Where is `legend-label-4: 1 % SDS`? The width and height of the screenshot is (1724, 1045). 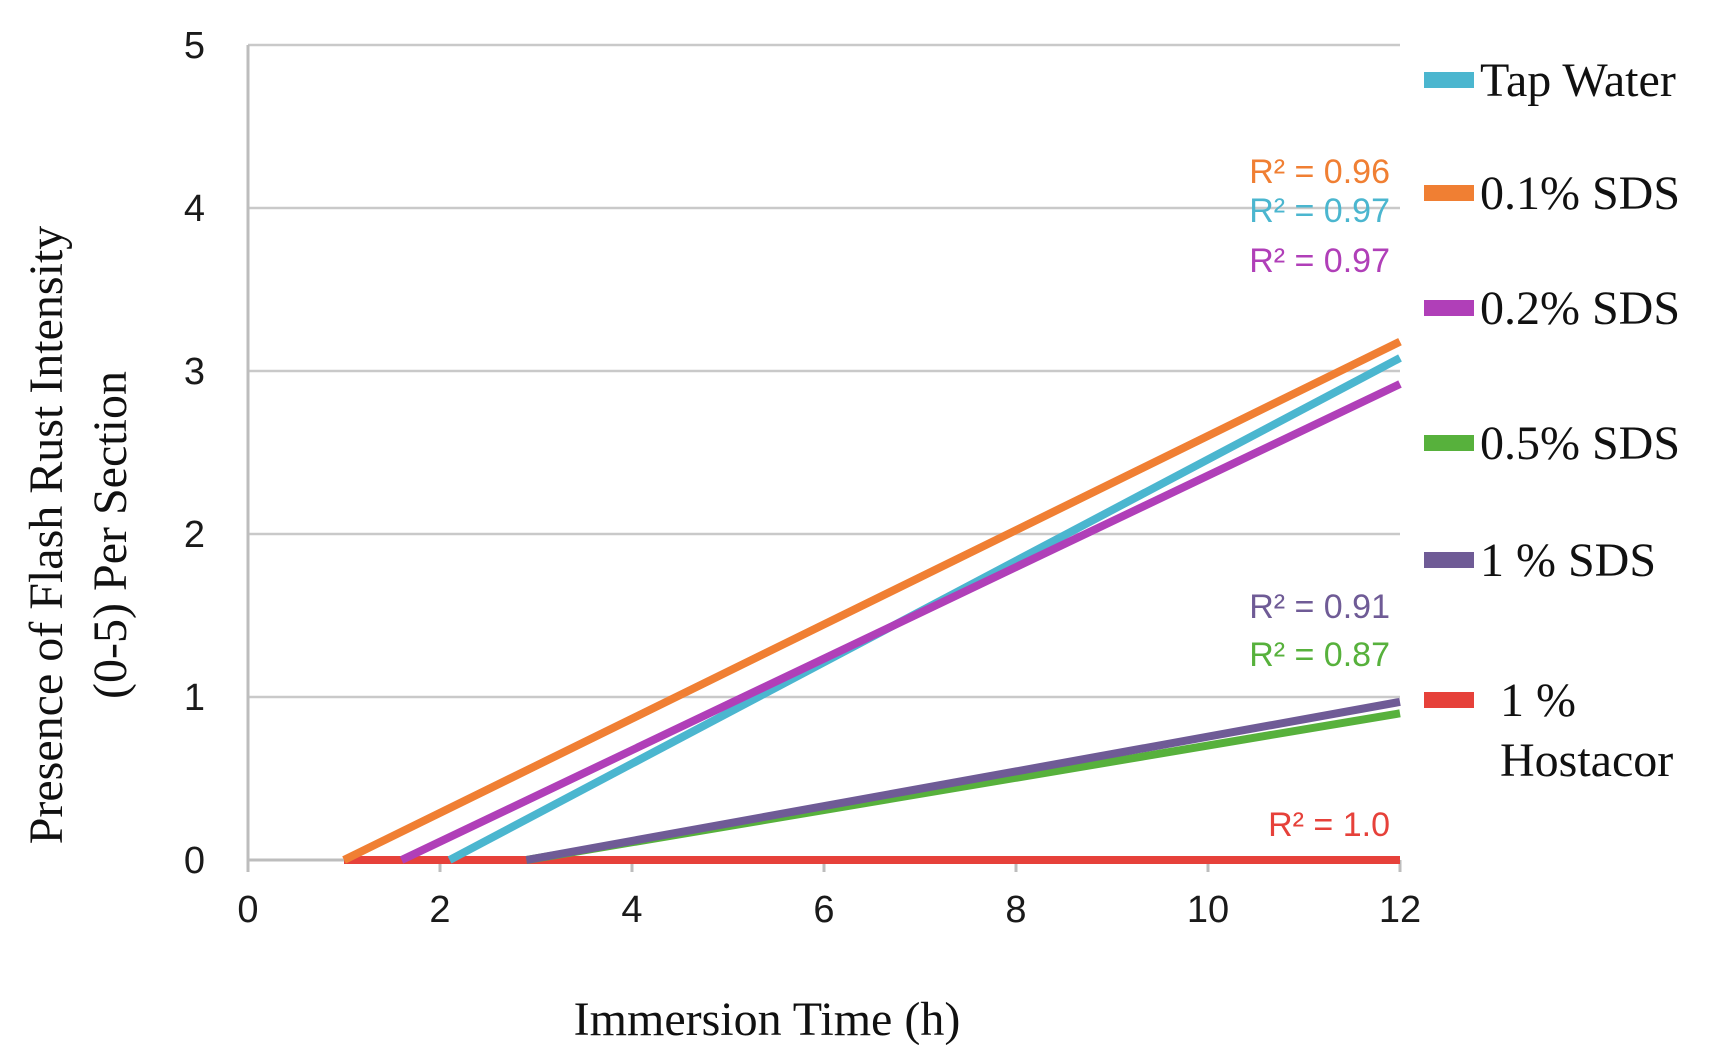 legend-label-4: 1 % SDS is located at coordinates (1568, 560).